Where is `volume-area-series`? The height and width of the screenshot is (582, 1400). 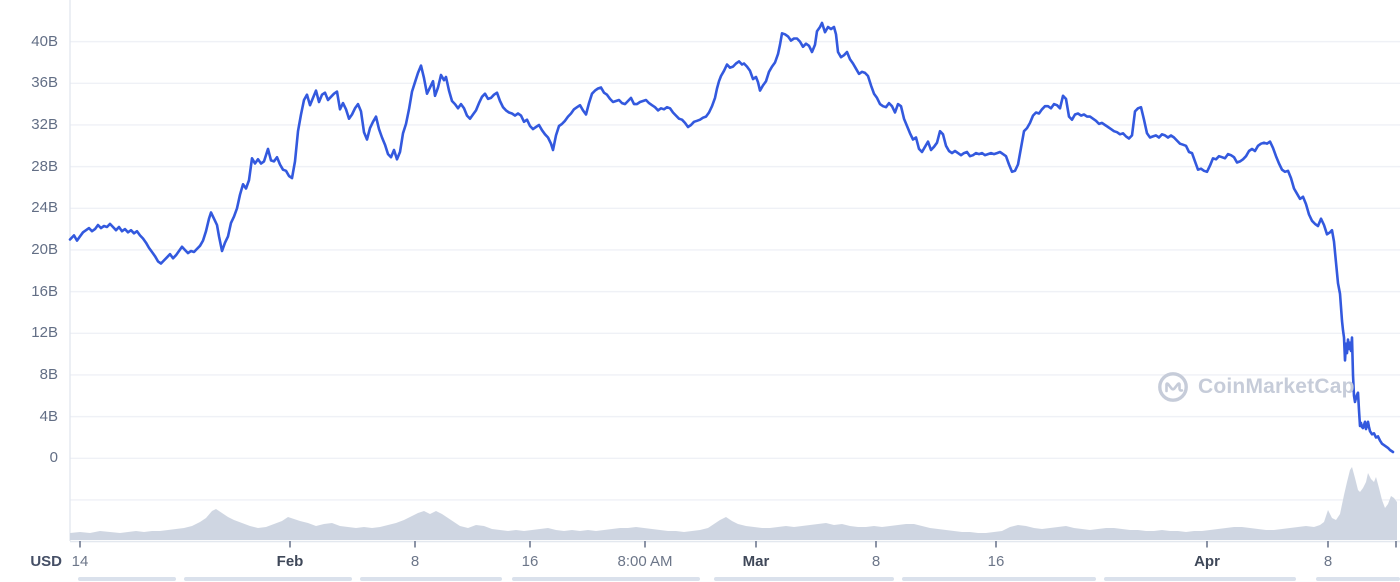
volume-area-series is located at coordinates (733, 503).